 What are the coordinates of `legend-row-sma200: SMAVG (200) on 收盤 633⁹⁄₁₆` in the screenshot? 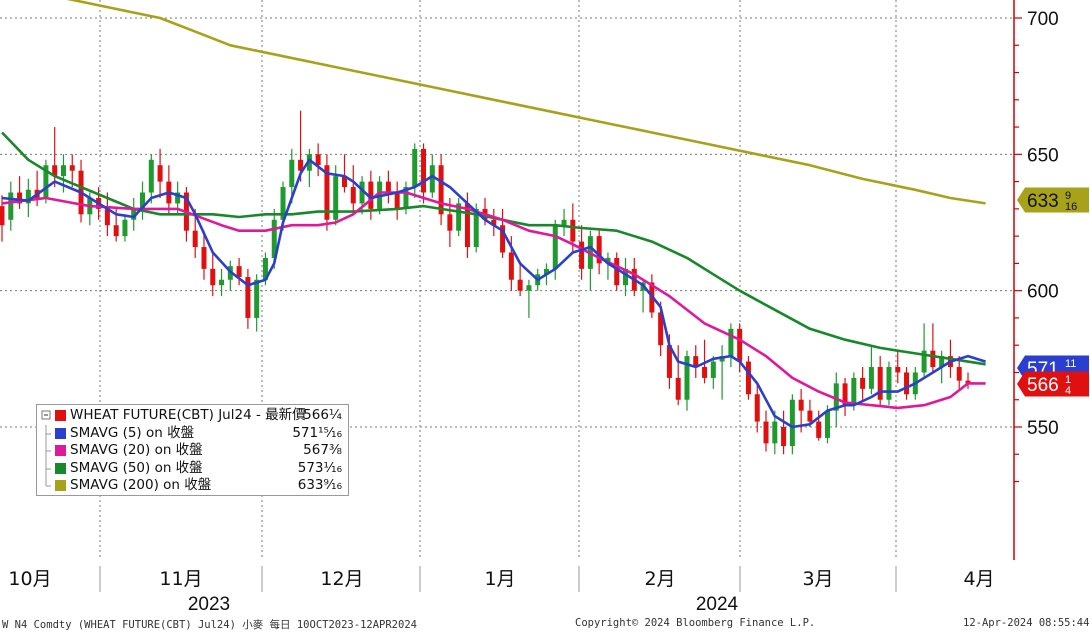 It's located at (192, 486).